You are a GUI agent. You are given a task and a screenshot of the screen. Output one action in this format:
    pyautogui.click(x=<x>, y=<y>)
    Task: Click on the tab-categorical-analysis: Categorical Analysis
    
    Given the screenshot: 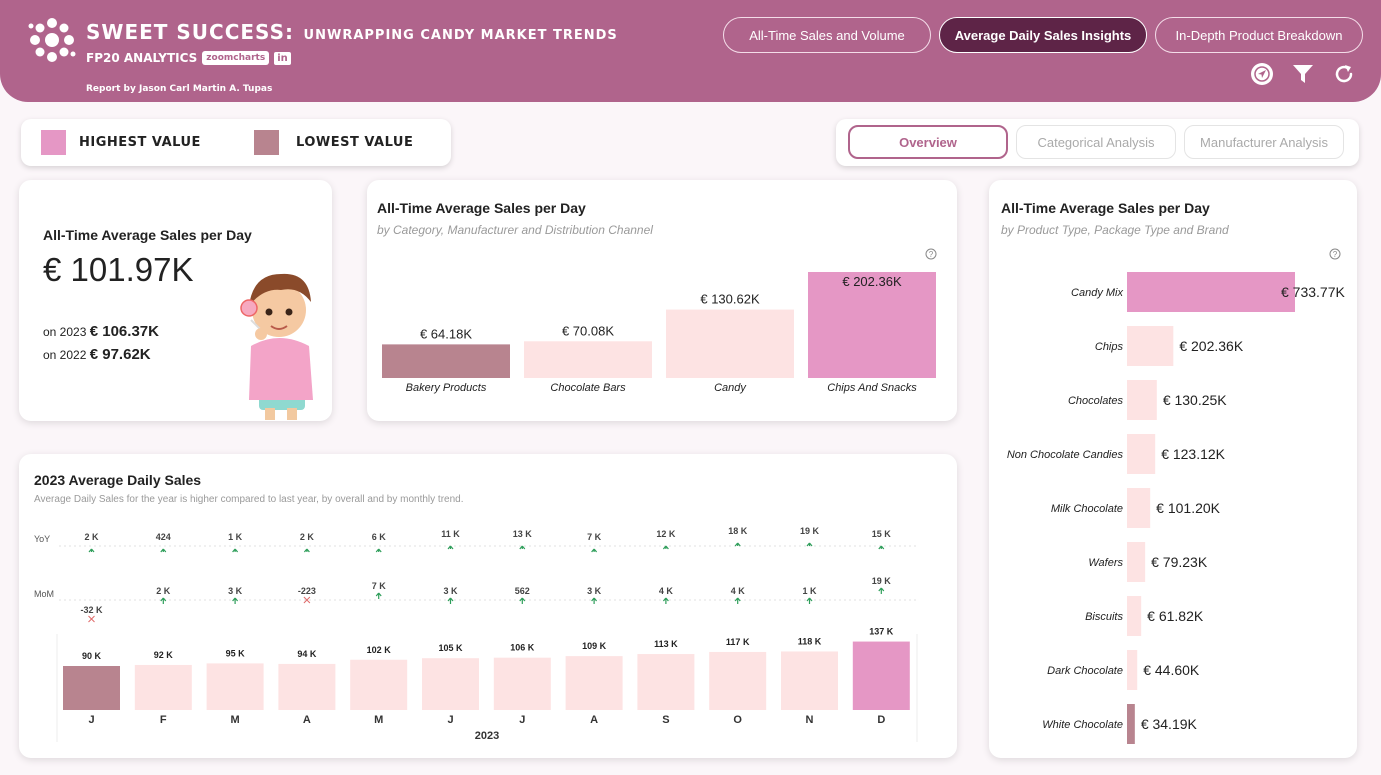 What is the action you would take?
    pyautogui.click(x=1096, y=142)
    